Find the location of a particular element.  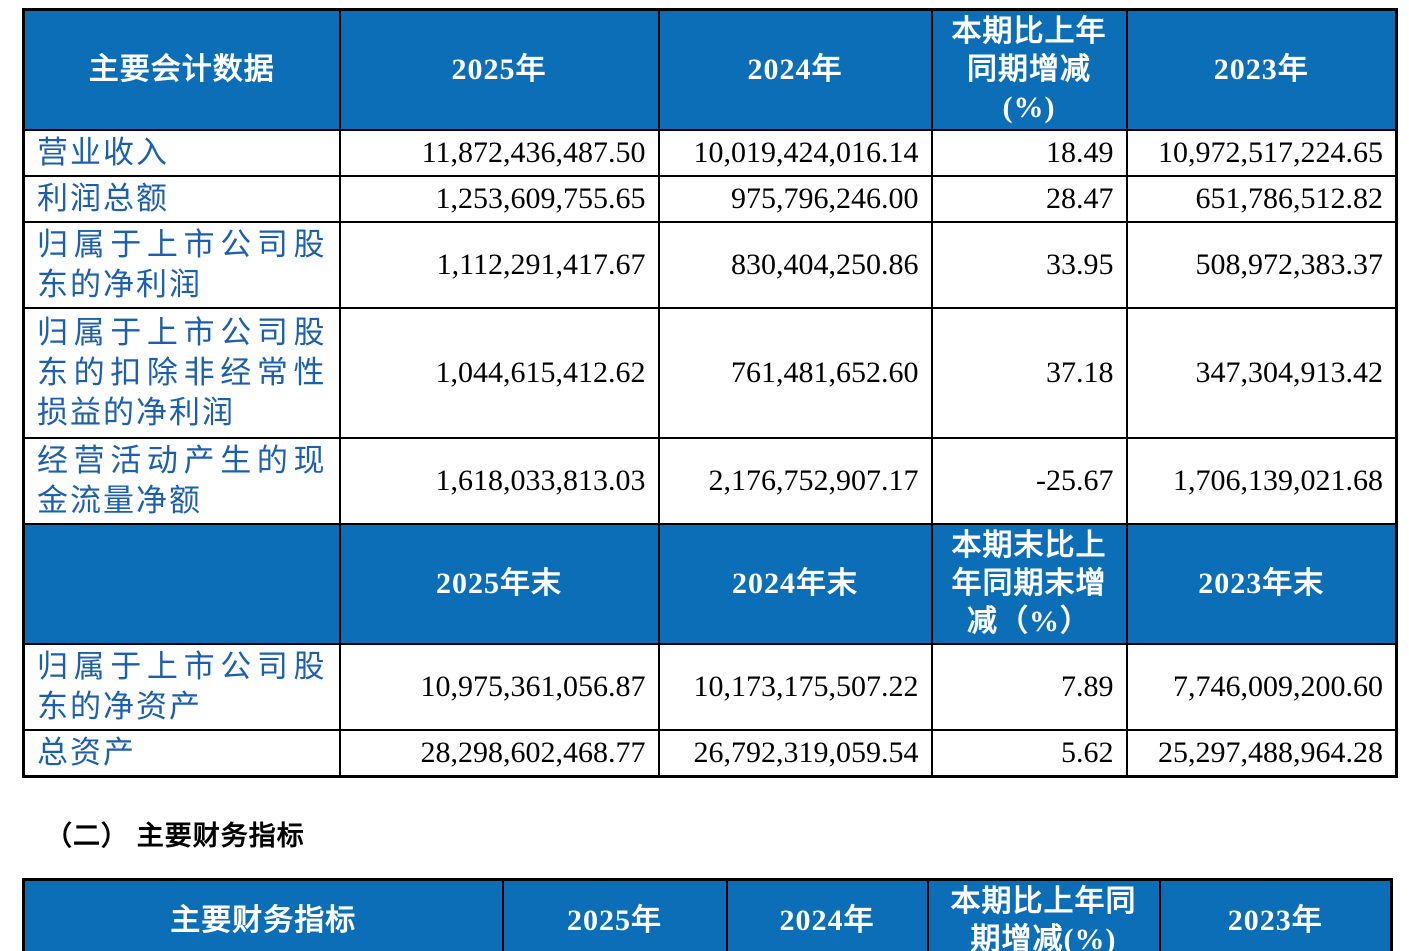

value-cell: 7,746,009,200.60 is located at coordinates (1261, 687).